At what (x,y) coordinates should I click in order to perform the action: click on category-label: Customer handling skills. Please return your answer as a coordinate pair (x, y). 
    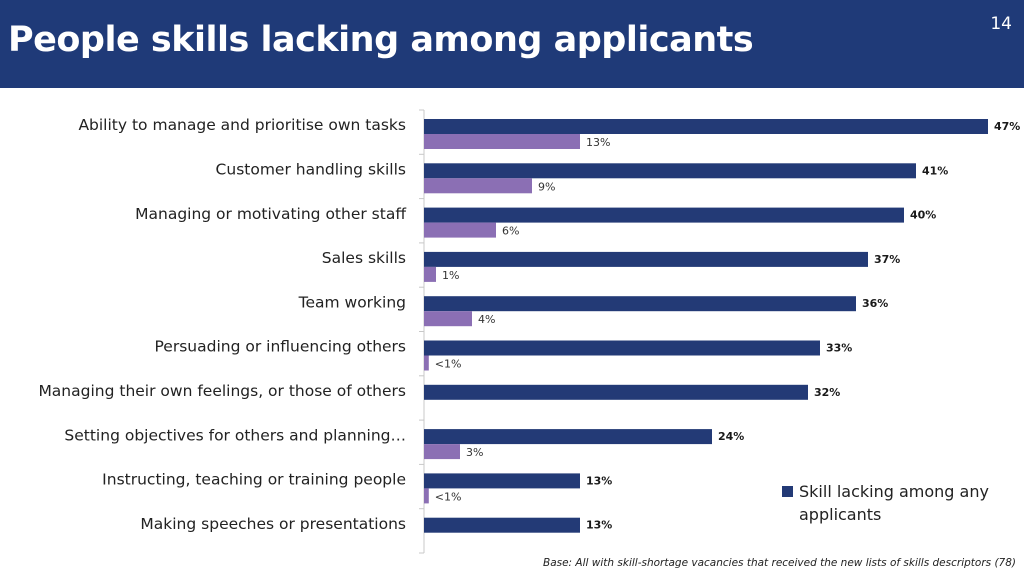
    Looking at the image, I should click on (311, 169).